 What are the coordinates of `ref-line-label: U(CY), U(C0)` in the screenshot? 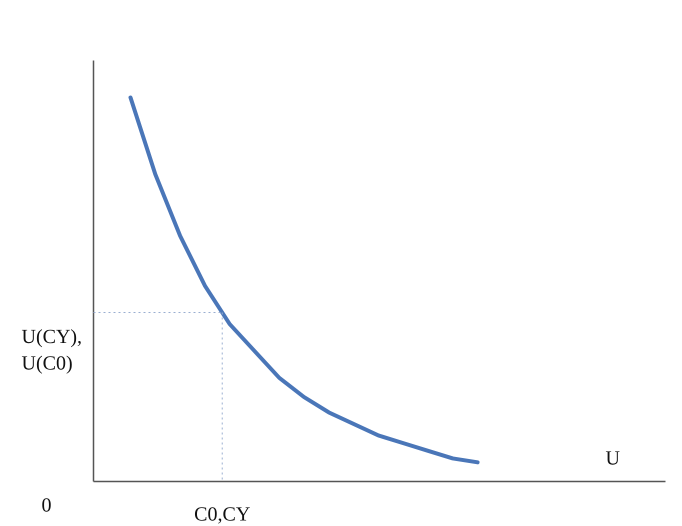 It's located at (52, 350).